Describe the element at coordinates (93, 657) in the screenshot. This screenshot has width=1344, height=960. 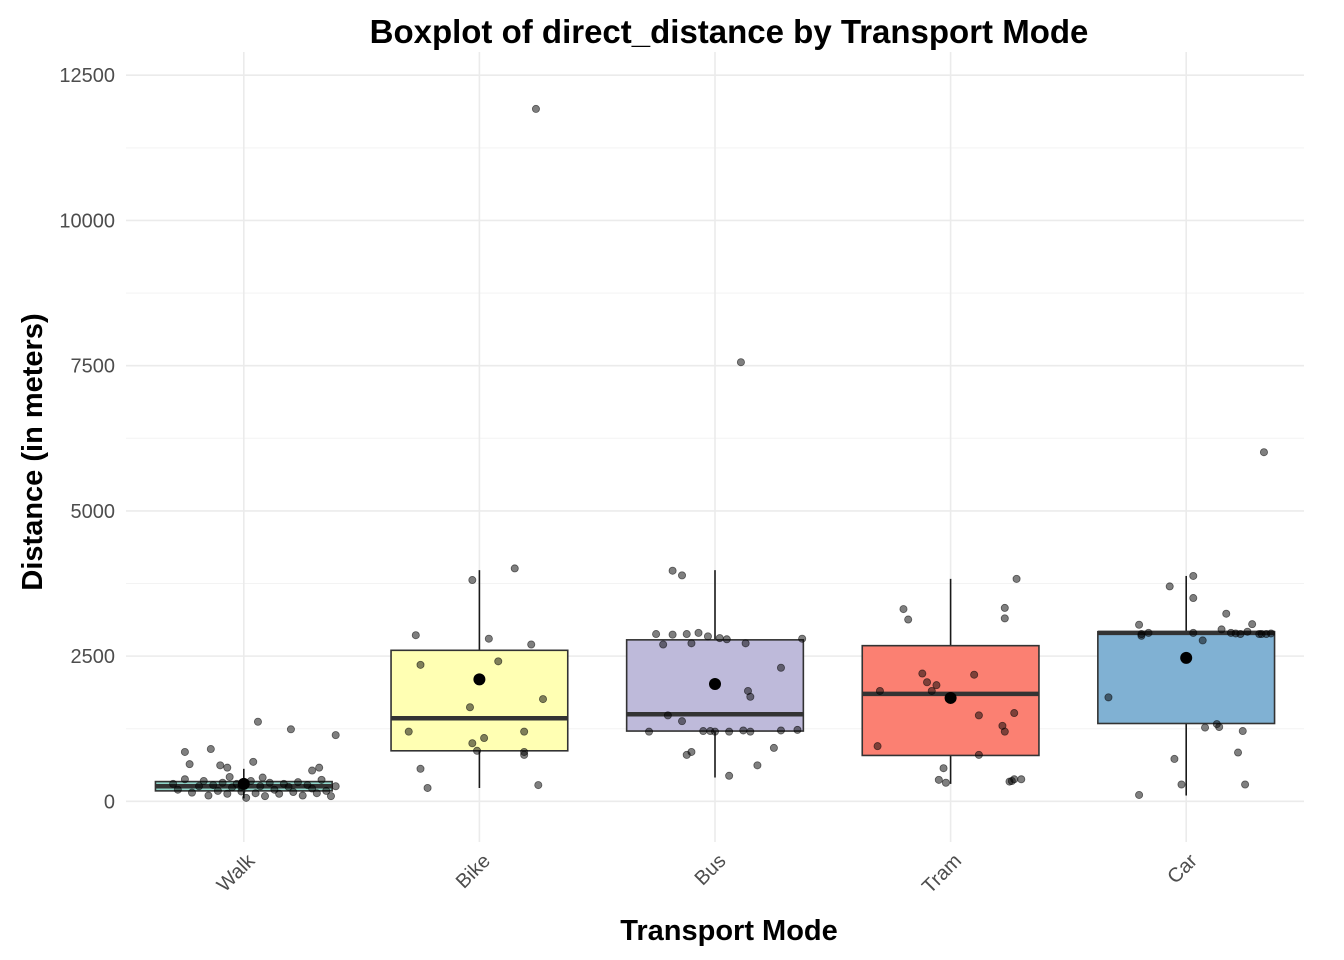
I see `y-tick-label: 2500` at that location.